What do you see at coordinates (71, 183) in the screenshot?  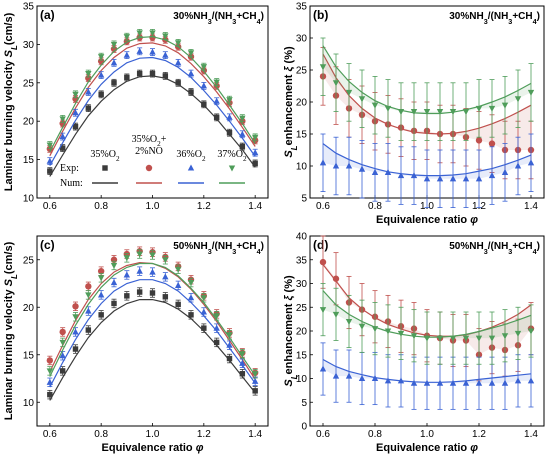 I see `legend-num-label: Num:` at bounding box center [71, 183].